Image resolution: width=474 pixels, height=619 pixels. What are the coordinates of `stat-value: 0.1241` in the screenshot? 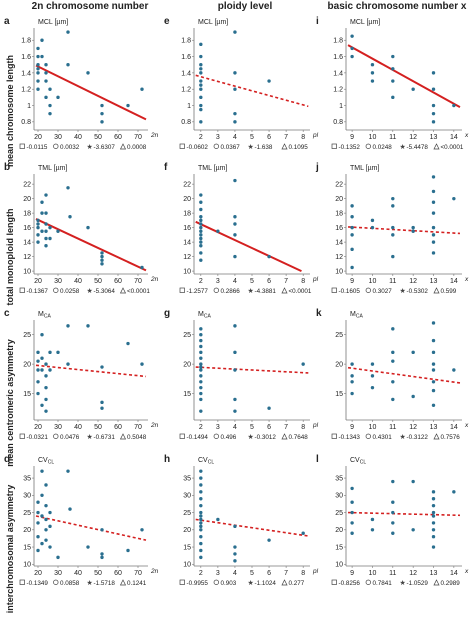 It's located at (137, 583).